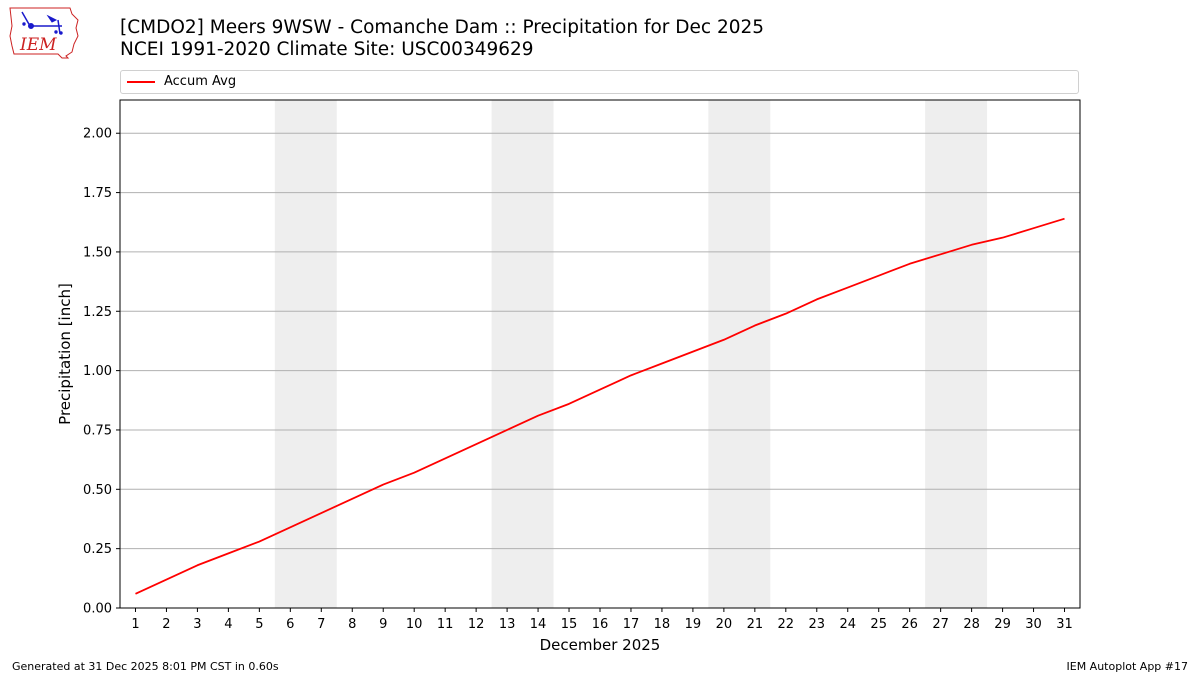 This screenshot has width=1200, height=675. I want to click on y-tick-label-0: 0.00, so click(97, 609).